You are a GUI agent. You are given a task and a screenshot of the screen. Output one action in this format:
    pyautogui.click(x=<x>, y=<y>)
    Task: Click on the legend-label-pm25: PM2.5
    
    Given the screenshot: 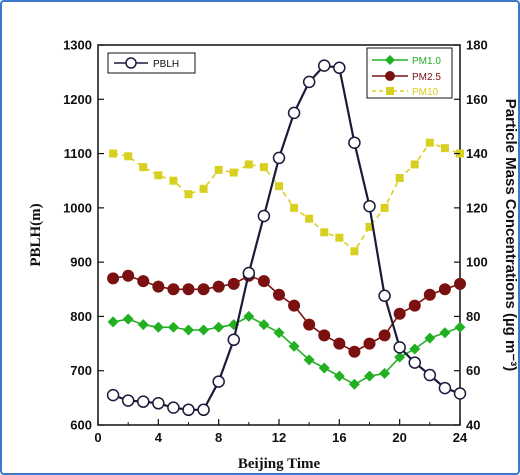 What is the action you would take?
    pyautogui.click(x=426, y=77)
    